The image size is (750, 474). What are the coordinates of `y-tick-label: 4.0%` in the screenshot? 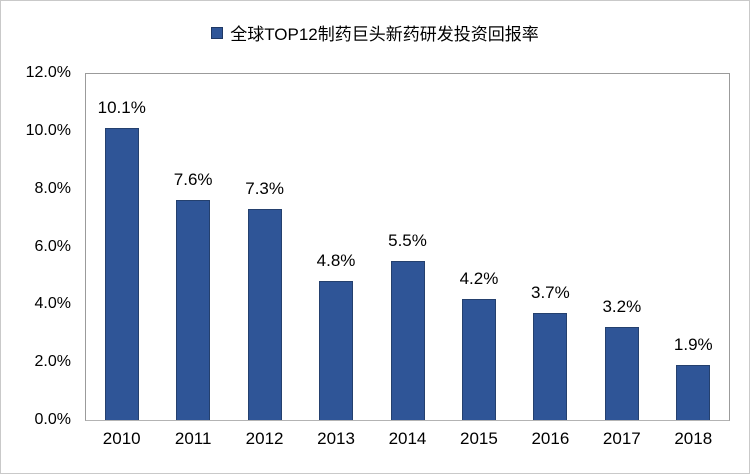 It's located at (52, 304).